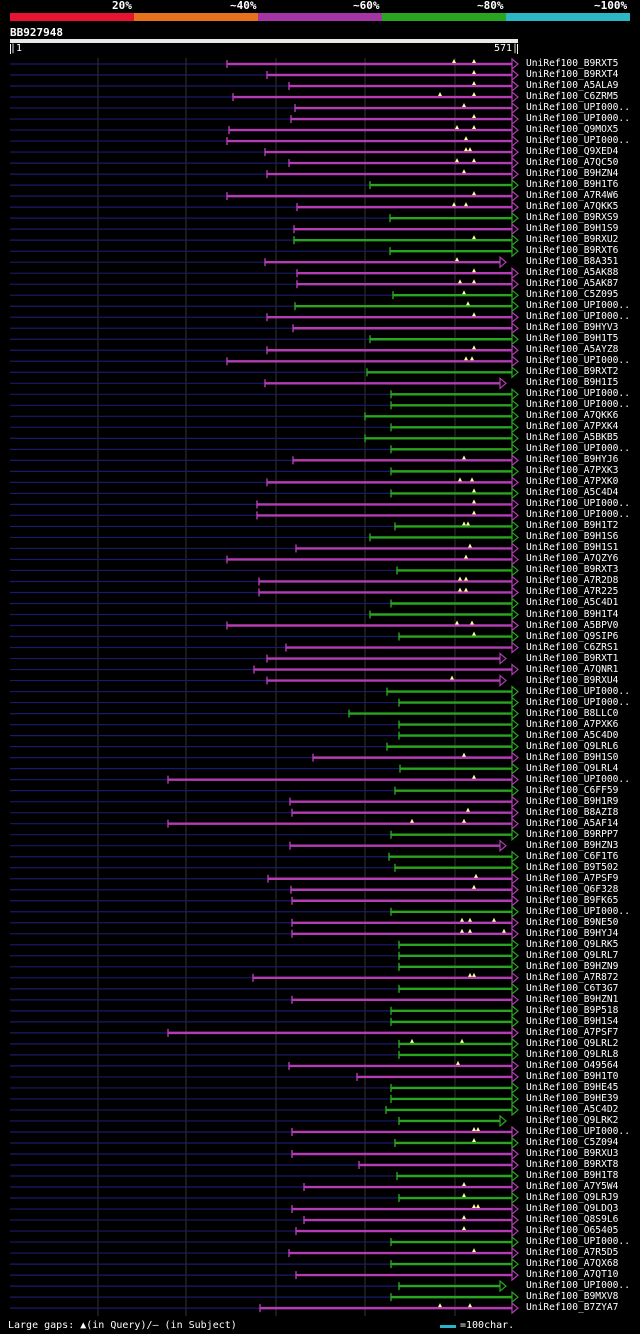 This screenshot has height=1334, width=640. Describe the element at coordinates (572, 746) in the screenshot. I see `hit-label: UniRef100_Q9LRL6` at that location.